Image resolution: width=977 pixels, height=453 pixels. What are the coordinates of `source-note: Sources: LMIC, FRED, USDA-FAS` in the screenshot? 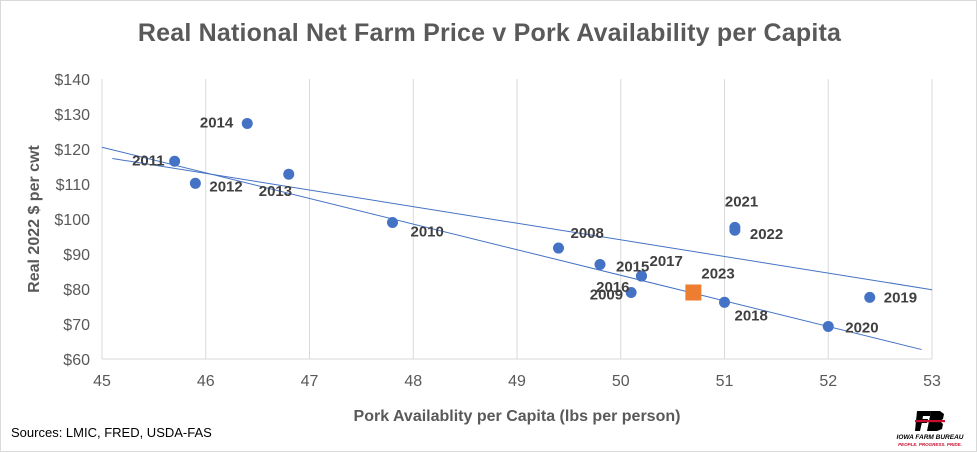 It's located at (111, 432).